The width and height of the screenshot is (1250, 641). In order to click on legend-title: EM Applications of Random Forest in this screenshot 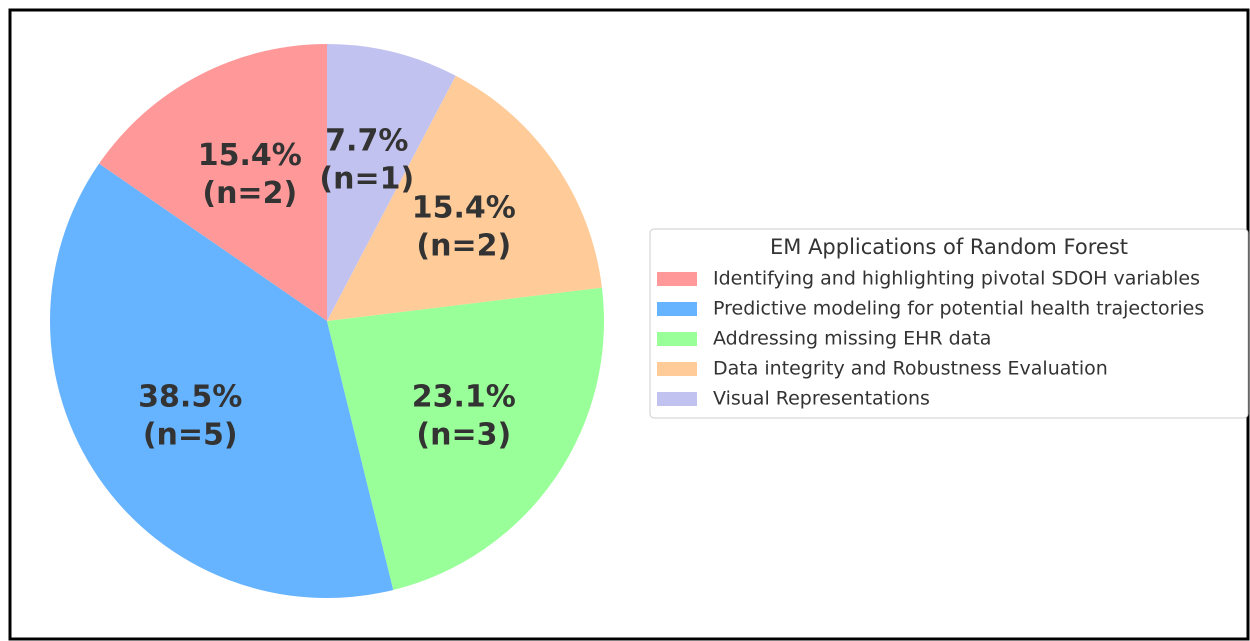, I will do `click(949, 247)`.